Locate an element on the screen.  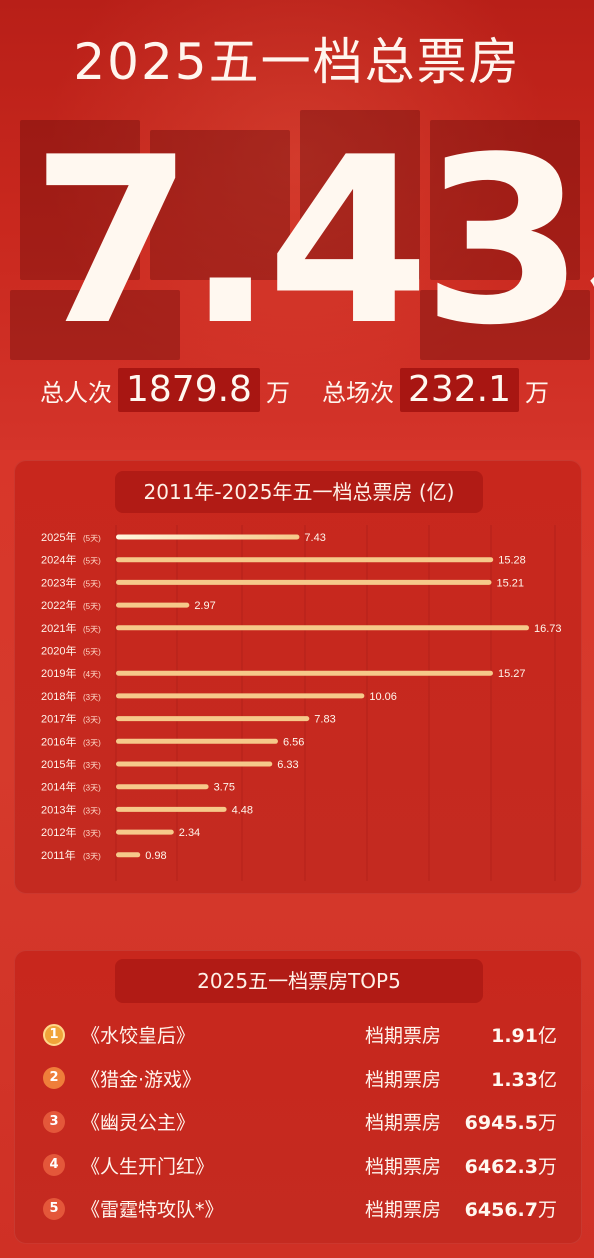
bar-row: 2015年 (3天) 6.33 is located at coordinates (170, 764).